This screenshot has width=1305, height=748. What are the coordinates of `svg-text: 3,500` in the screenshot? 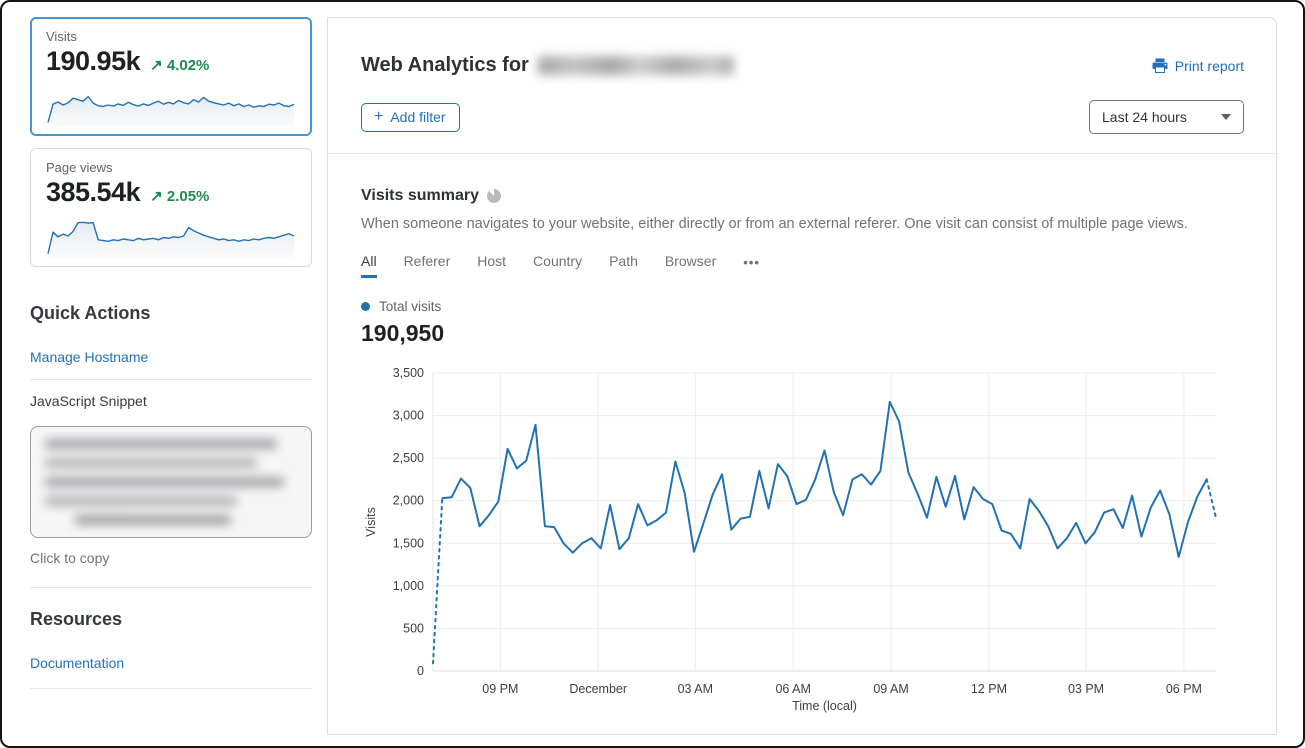 It's located at (408, 373).